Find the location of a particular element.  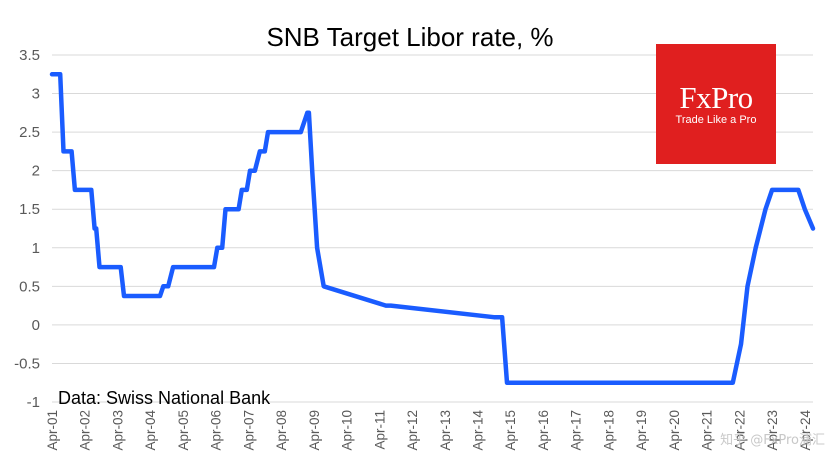

y-tick-label: 2 is located at coordinates (36, 171).